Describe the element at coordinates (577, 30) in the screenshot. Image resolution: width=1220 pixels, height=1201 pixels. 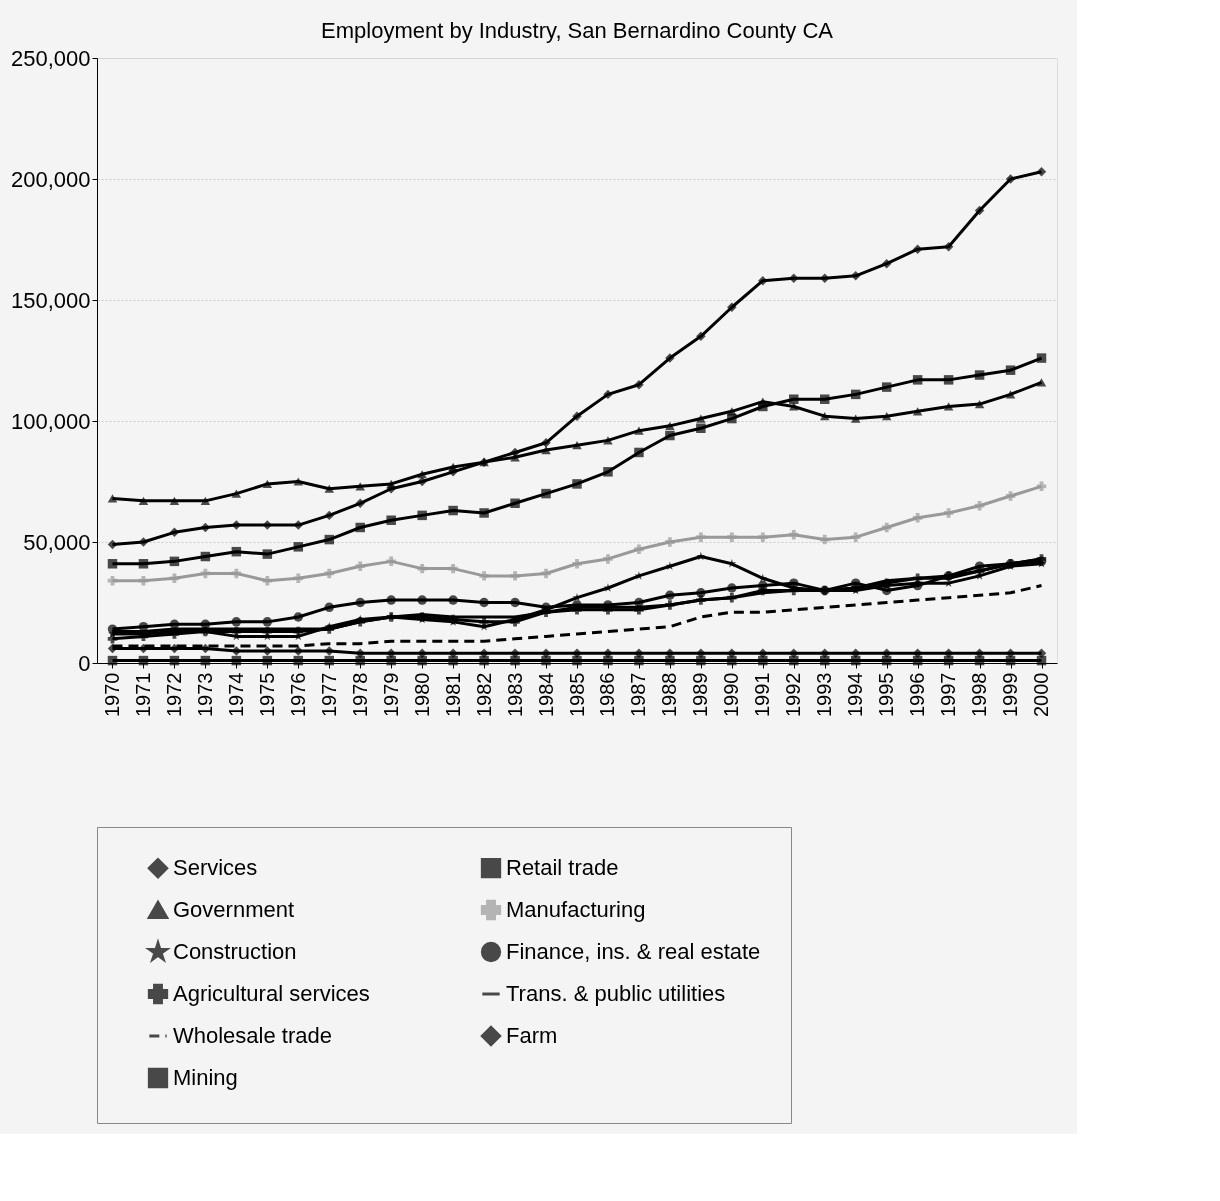
I see `chart-title: Employment by Industry, San Bernardino County CA` at that location.